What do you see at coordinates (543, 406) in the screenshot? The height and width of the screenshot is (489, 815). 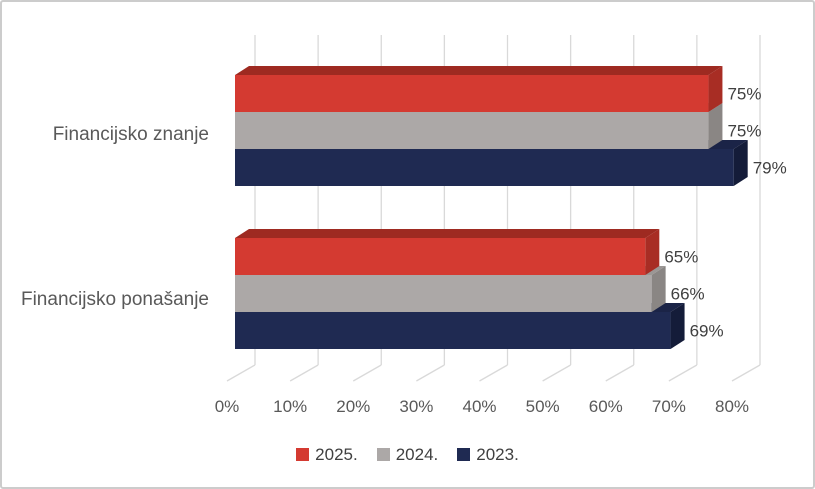 I see `x-axis-tick-label: 50%` at bounding box center [543, 406].